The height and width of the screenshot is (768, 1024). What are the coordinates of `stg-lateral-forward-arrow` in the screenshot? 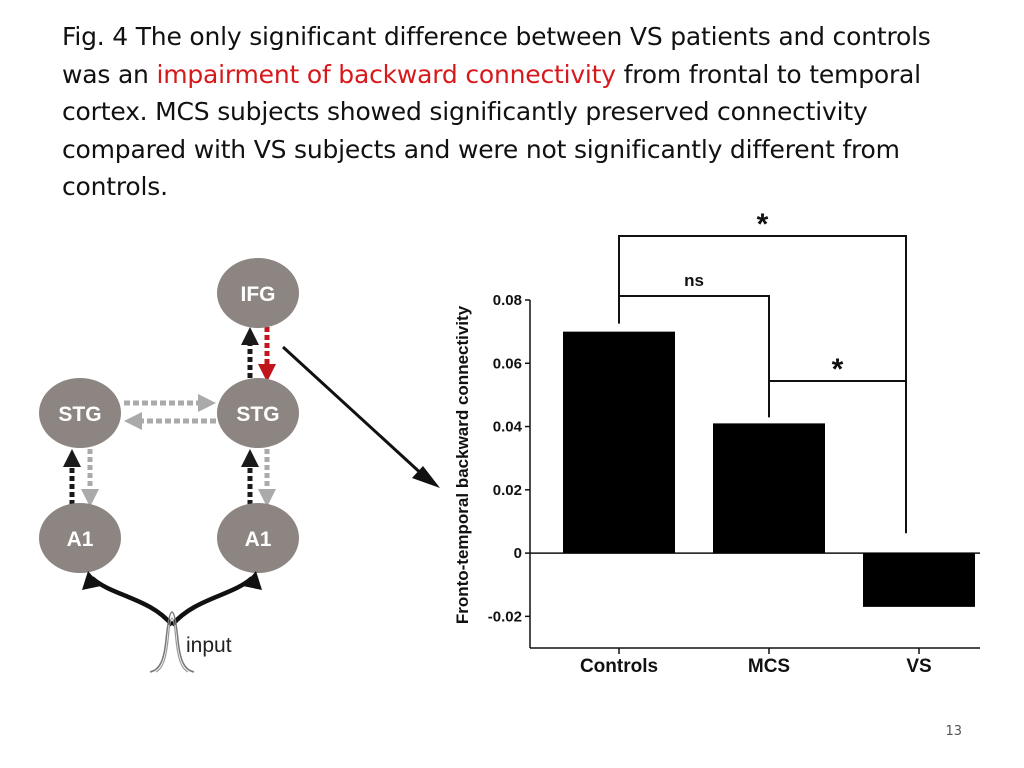 It's located at (170, 403).